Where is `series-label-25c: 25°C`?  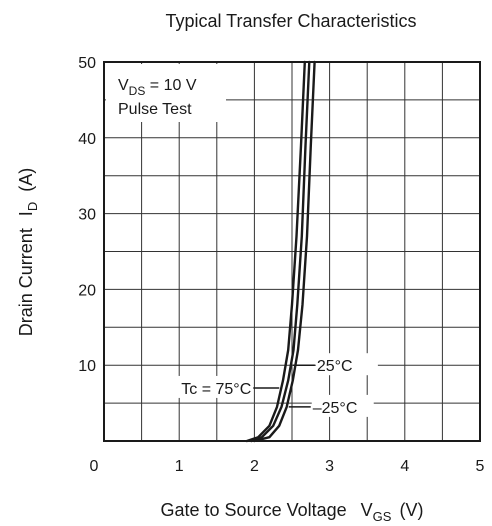 series-label-25c: 25°C is located at coordinates (335, 366).